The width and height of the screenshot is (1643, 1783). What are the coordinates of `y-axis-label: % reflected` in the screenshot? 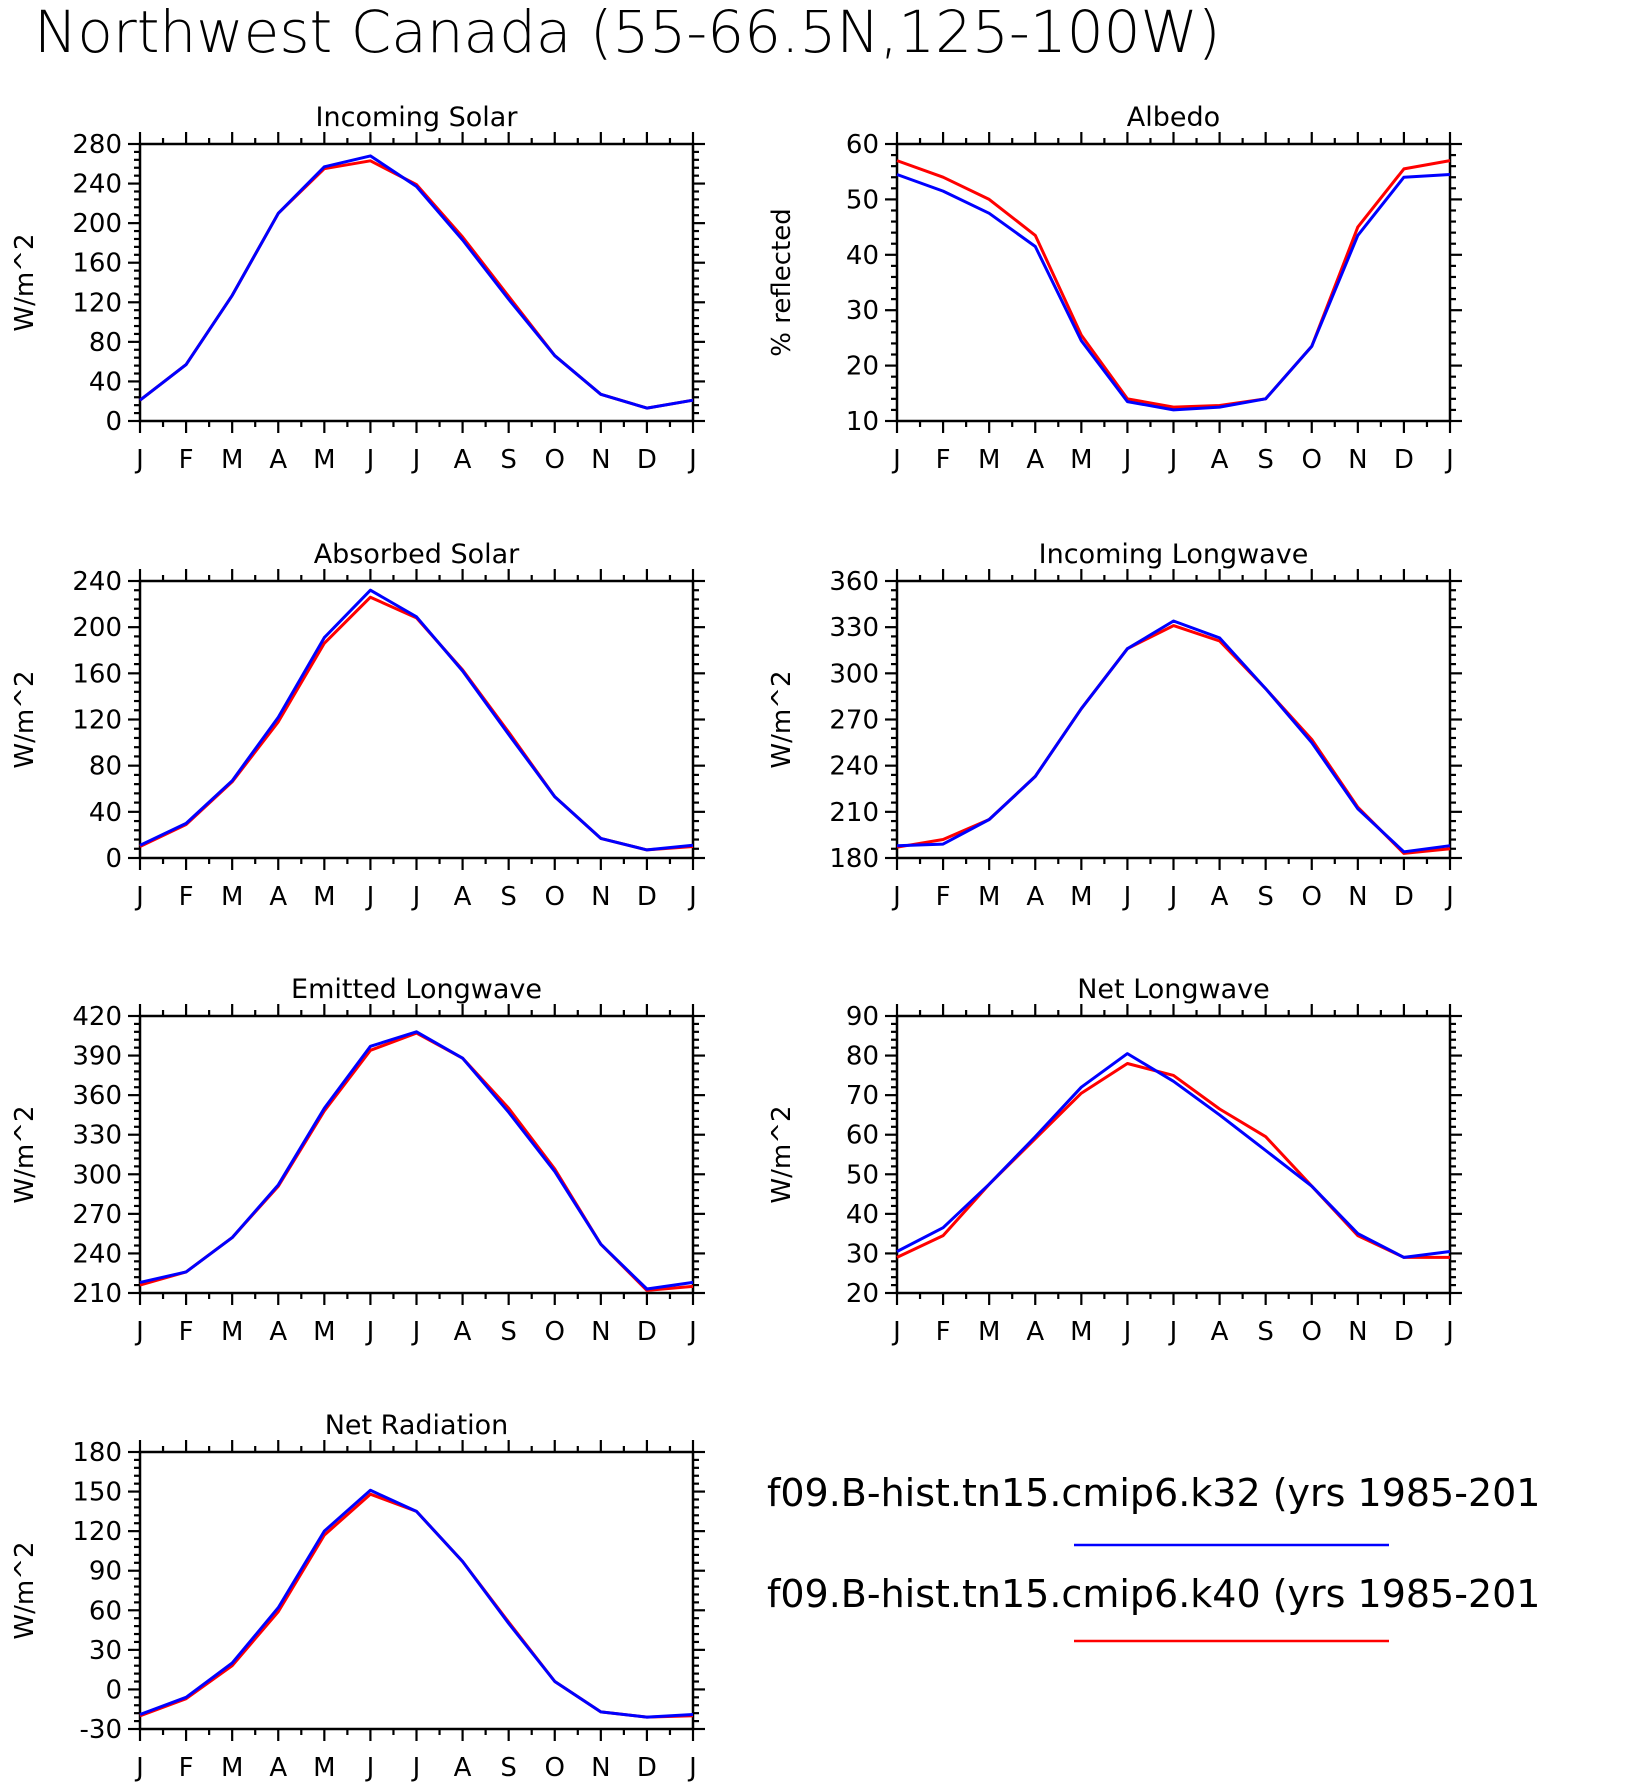 It's located at (782, 282).